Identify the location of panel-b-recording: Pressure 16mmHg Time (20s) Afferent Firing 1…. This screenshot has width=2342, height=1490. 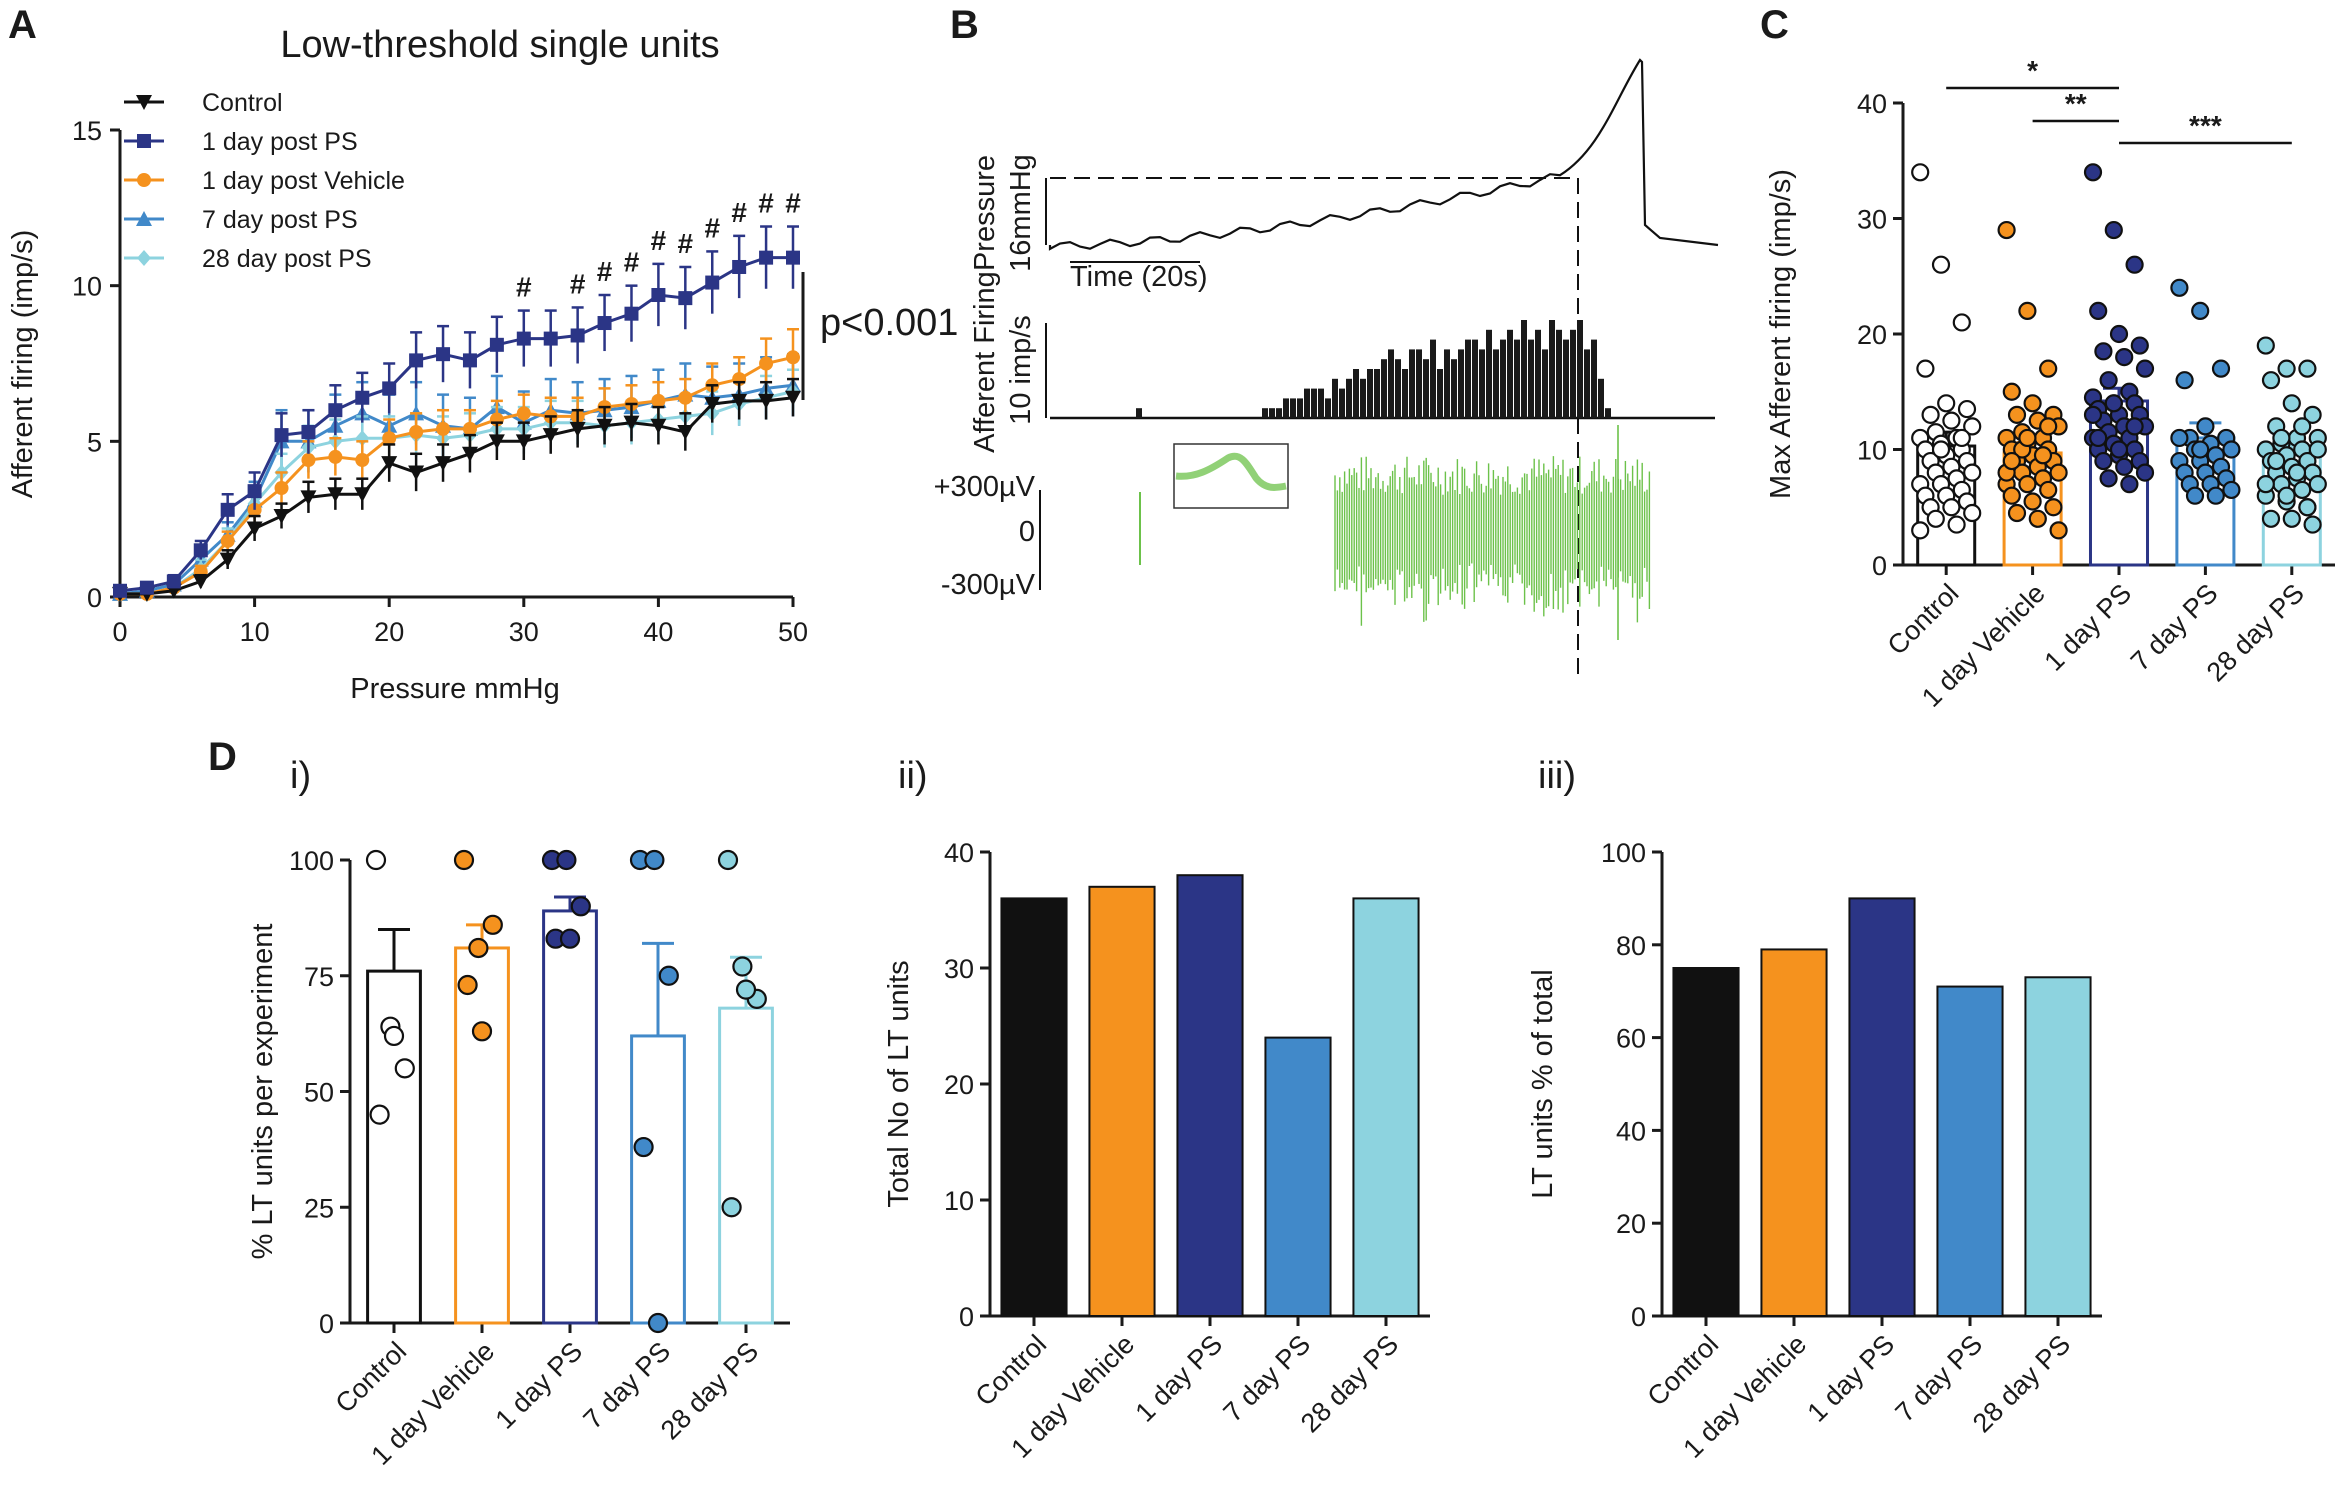
(1326, 369).